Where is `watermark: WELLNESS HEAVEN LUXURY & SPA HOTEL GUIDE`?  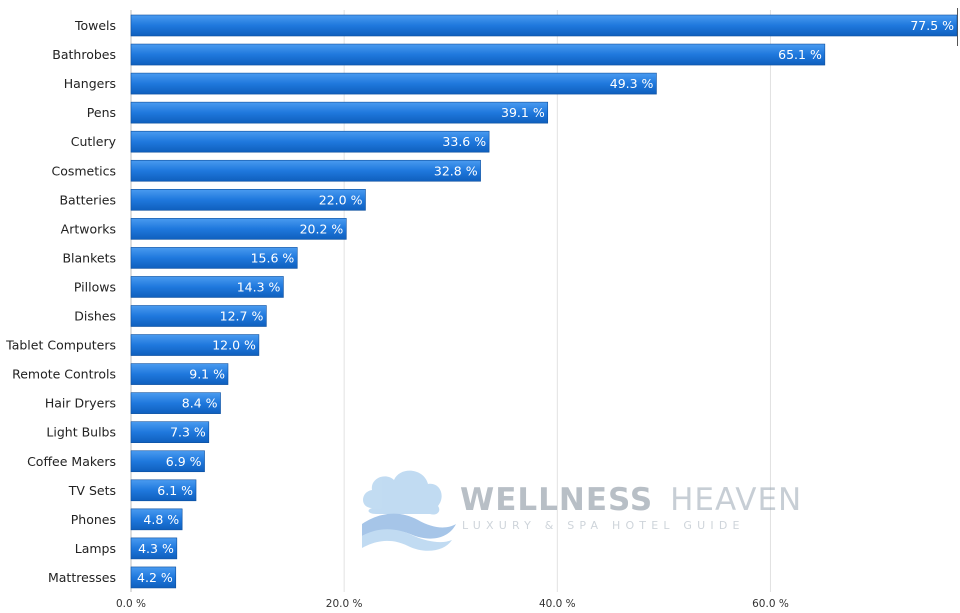 watermark: WELLNESS HEAVEN LUXURY & SPA HOTEL GUIDE is located at coordinates (582, 510).